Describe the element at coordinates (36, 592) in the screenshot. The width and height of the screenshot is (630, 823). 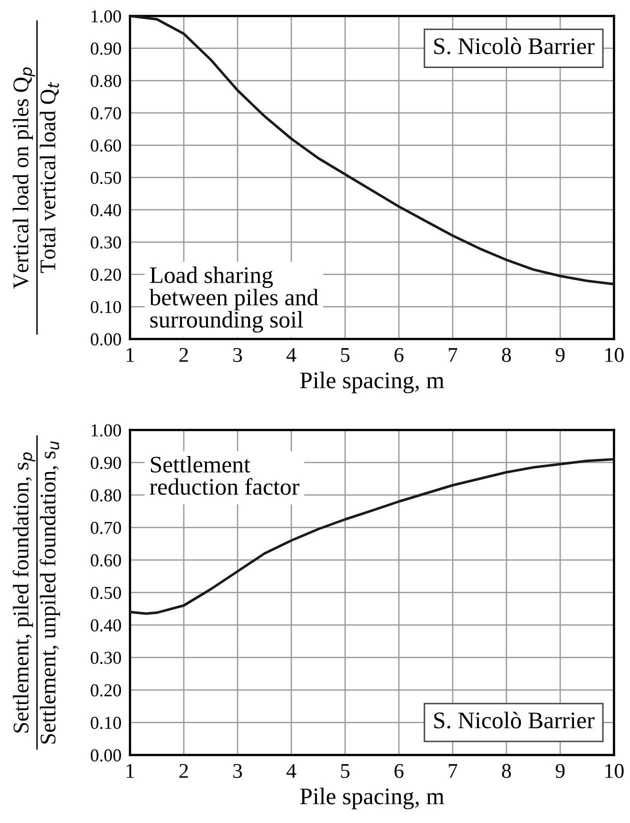
I see `y-axis-title: Settlement, piled foundation, s$_{p}$ Settlement, unpiled foundation, s$_{u}$` at that location.